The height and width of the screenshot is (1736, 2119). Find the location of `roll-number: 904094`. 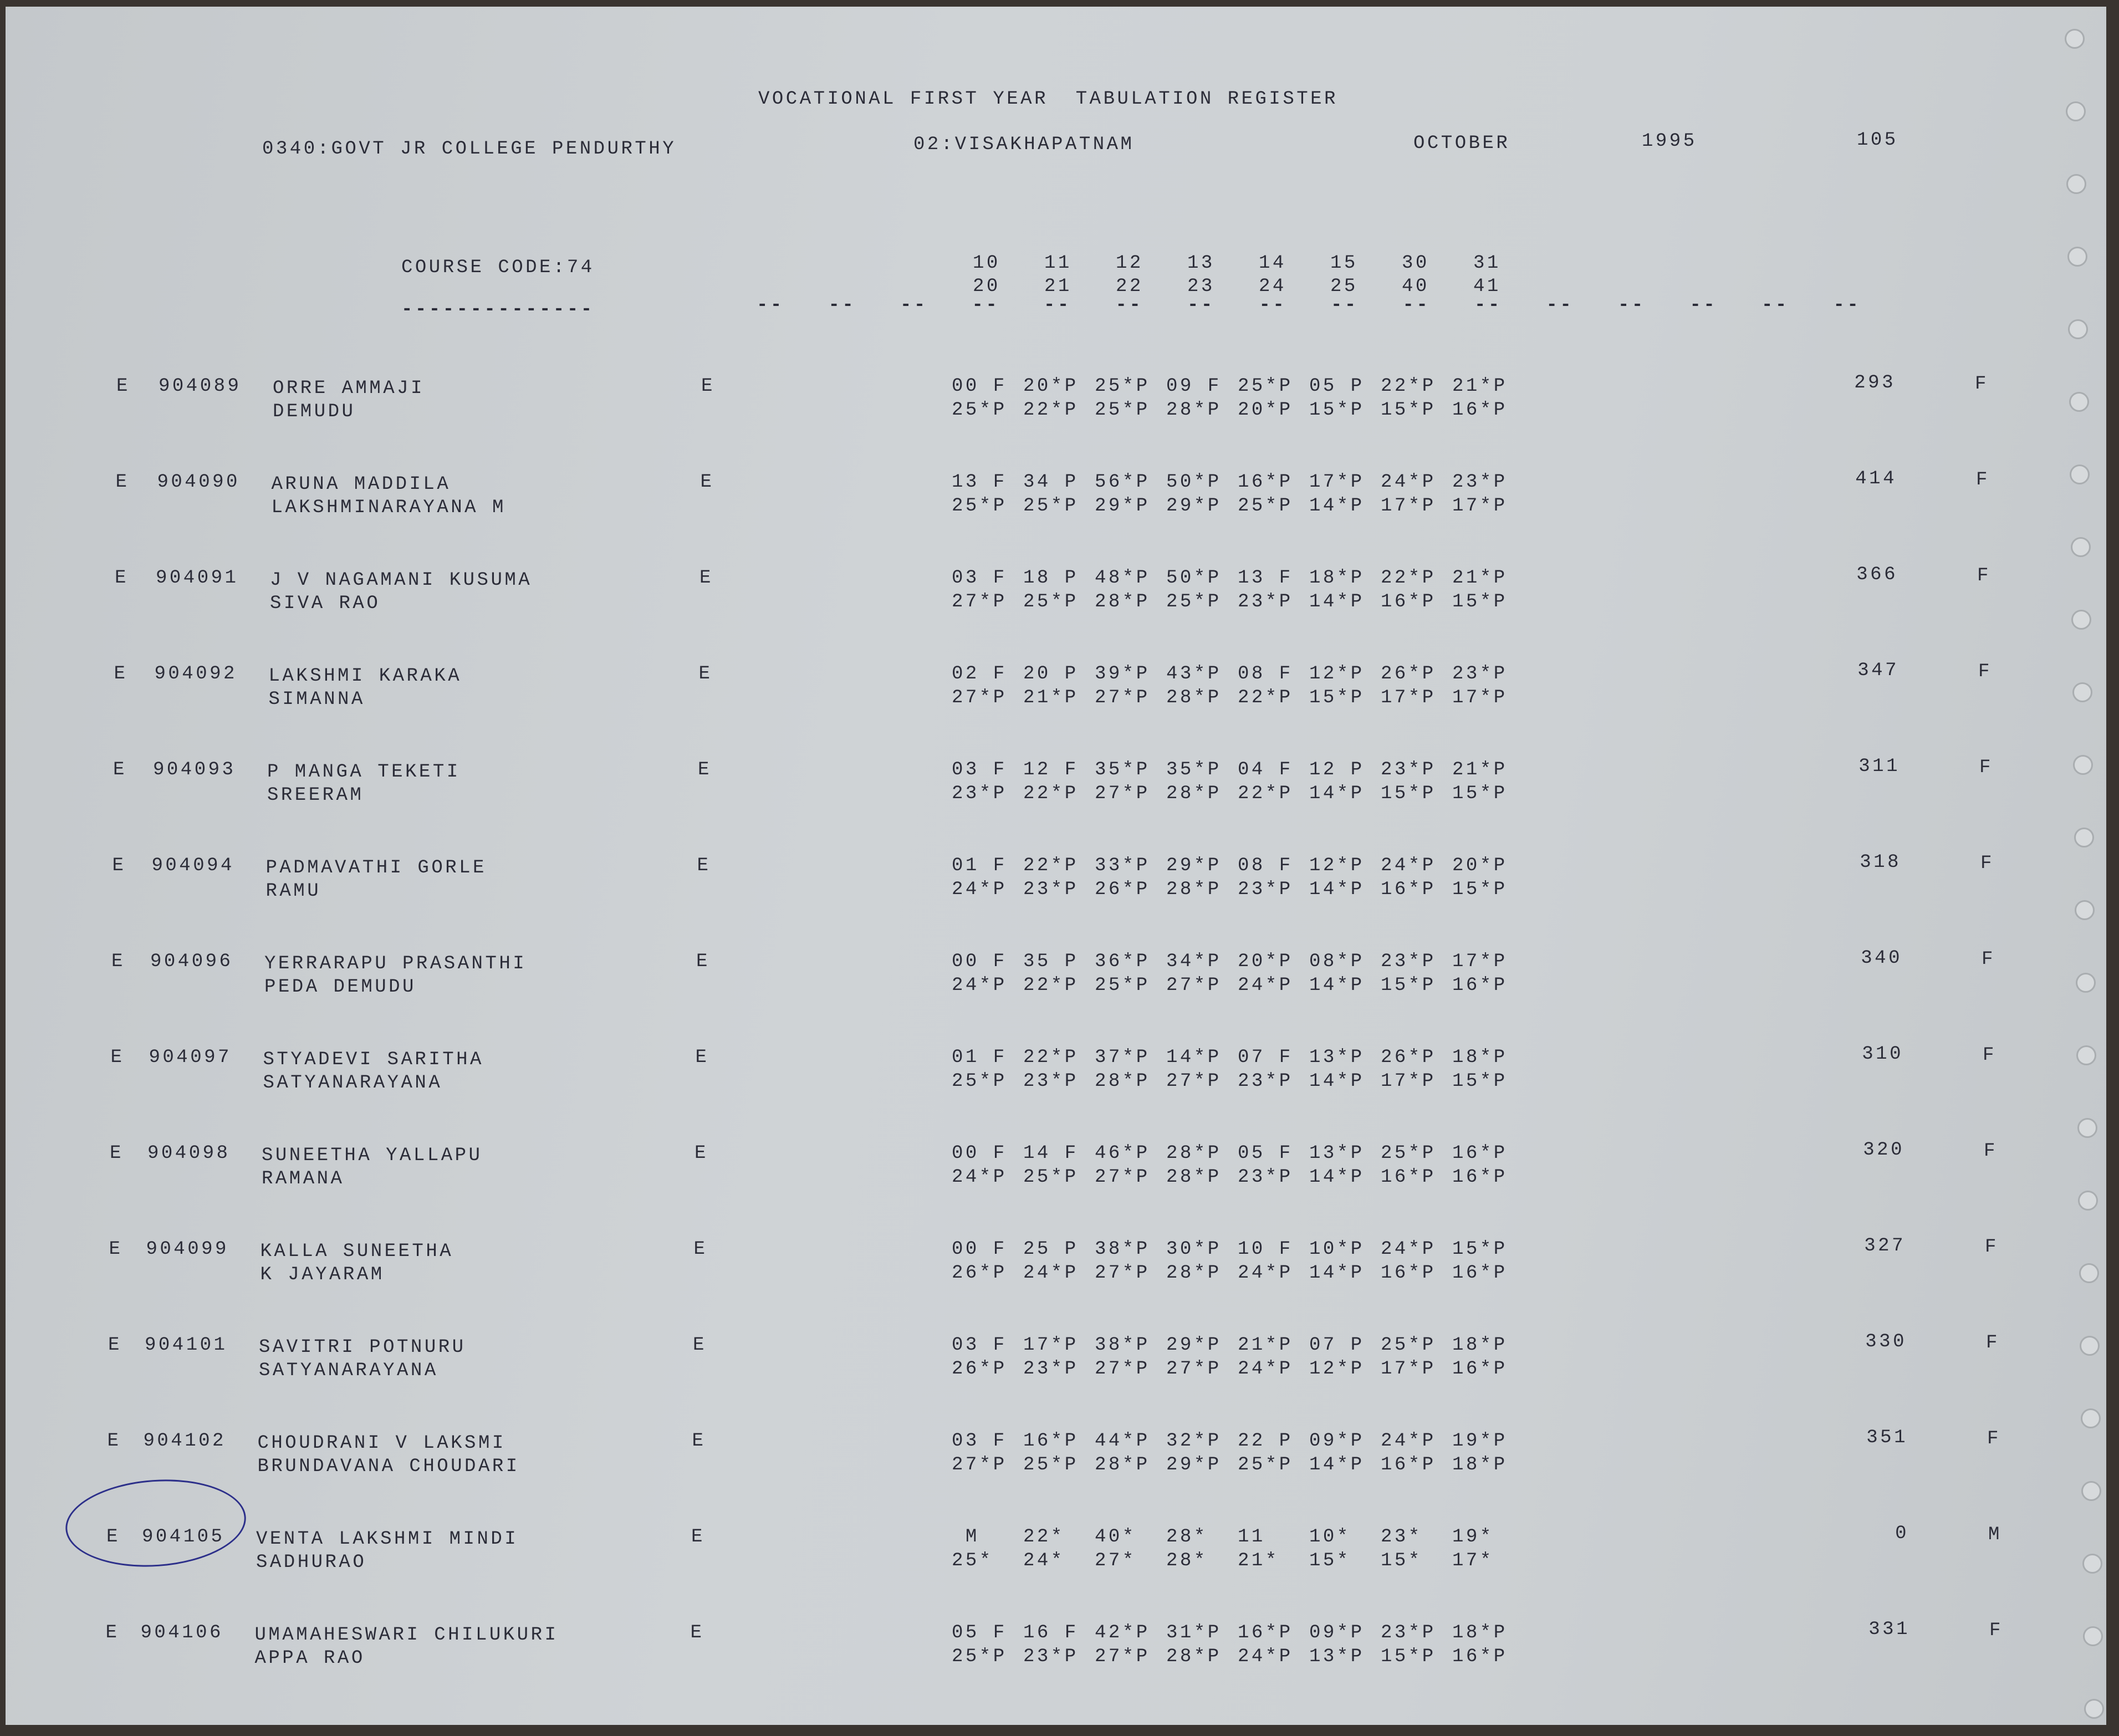

roll-number: 904094 is located at coordinates (192, 865).